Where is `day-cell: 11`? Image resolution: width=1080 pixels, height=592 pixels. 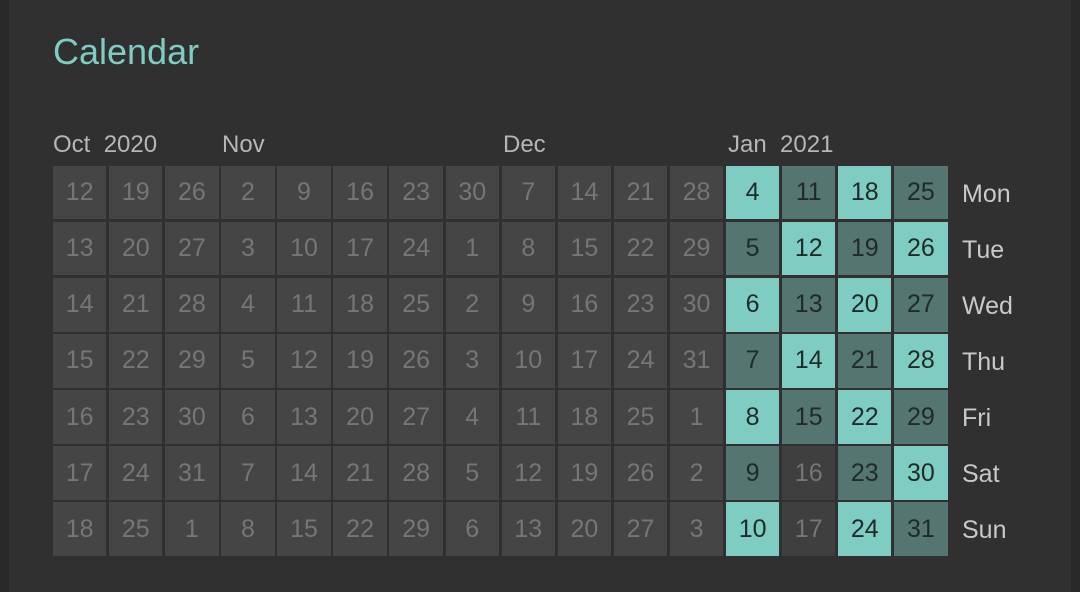
day-cell: 11 is located at coordinates (304, 305).